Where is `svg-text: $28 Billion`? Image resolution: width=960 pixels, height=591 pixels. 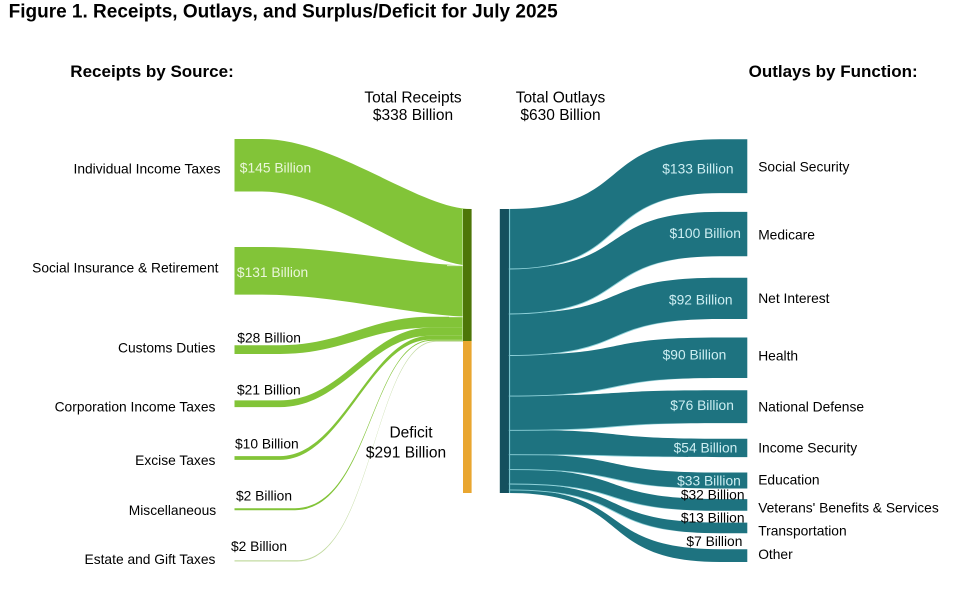 svg-text: $28 Billion is located at coordinates (269, 338).